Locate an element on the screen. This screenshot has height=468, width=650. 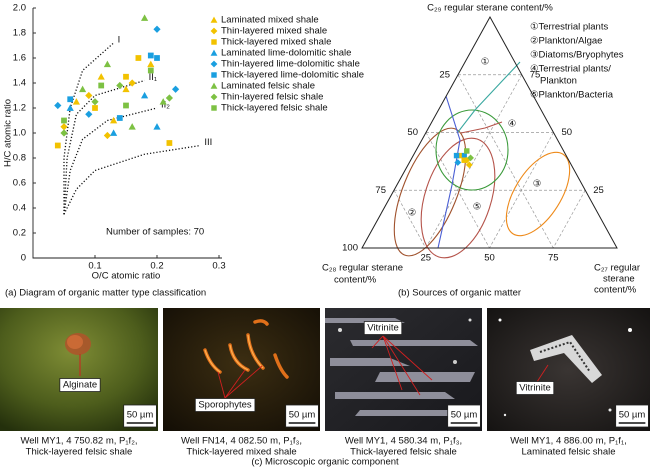
legend-label: Thin-layered lime-dolomitic shale is located at coordinates (290, 64).